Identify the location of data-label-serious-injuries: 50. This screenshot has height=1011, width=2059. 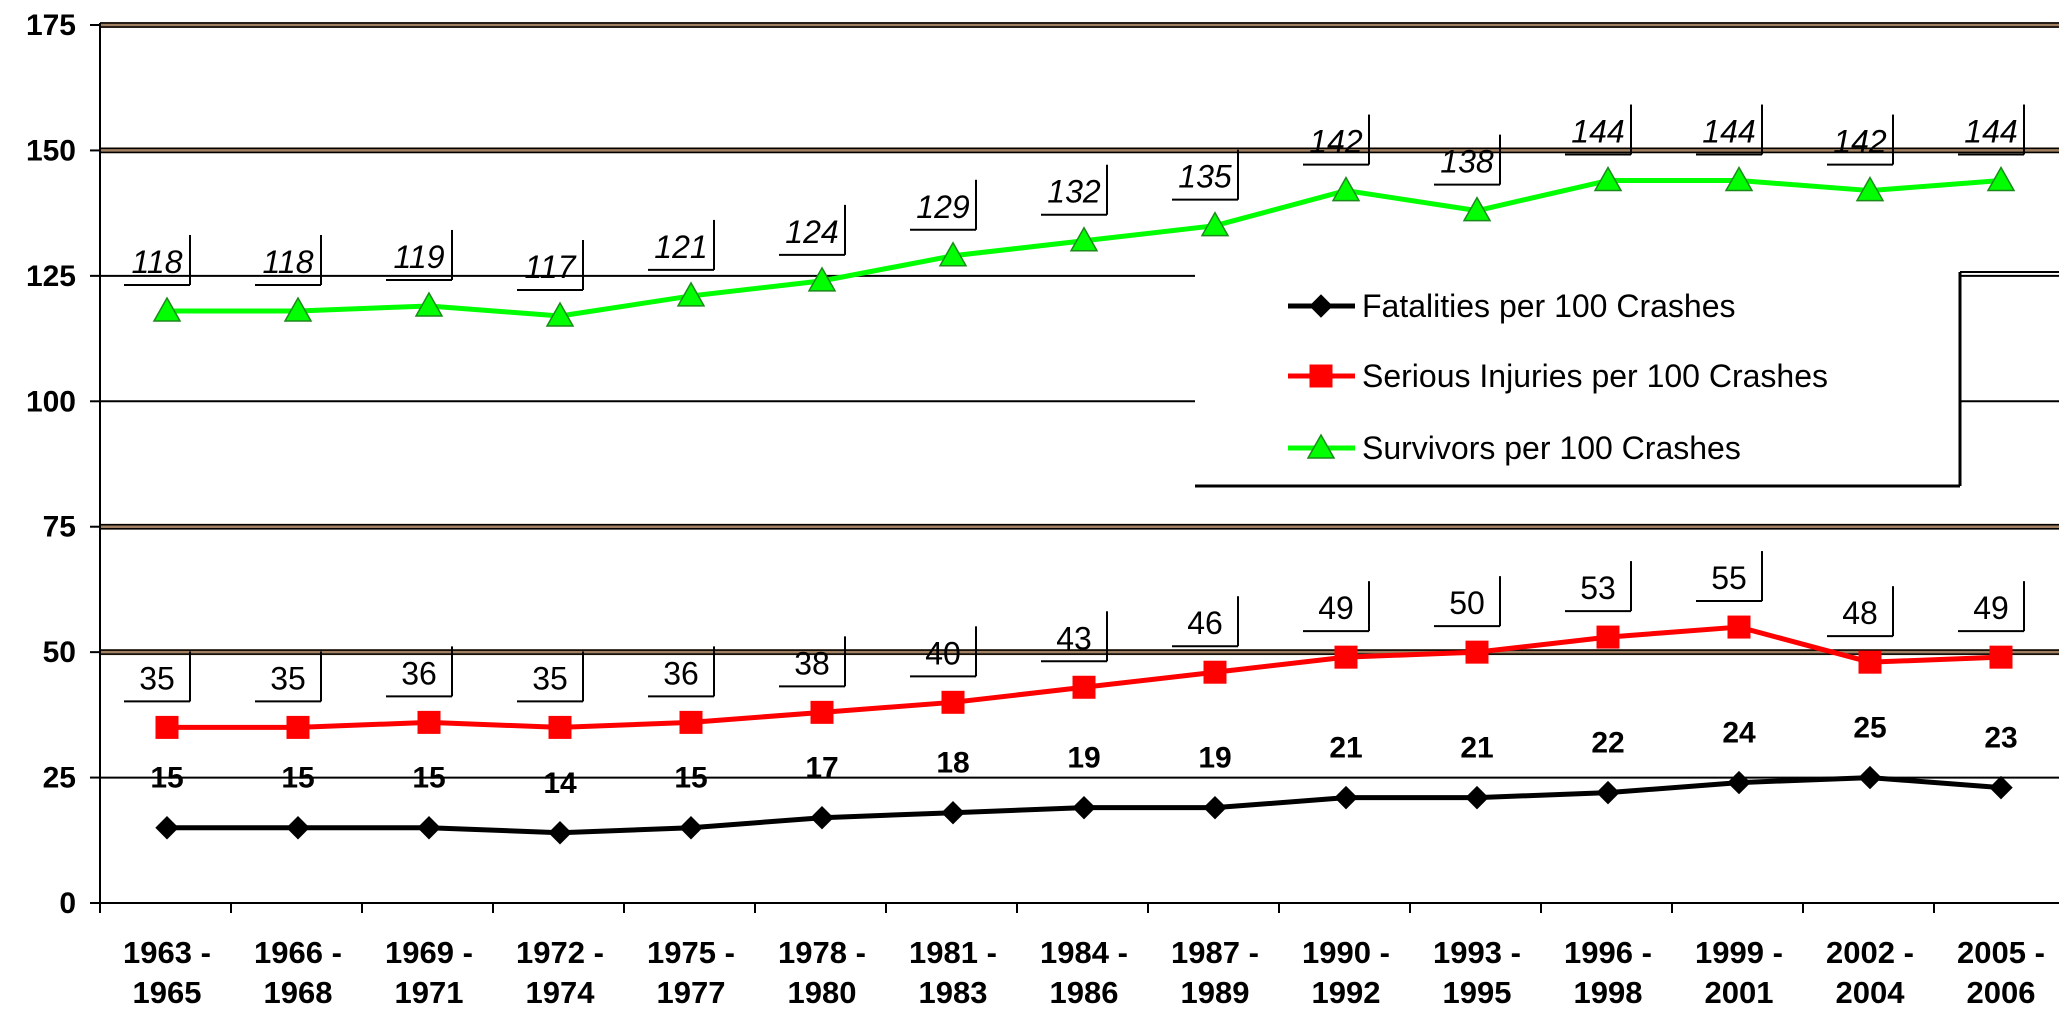
(1467, 603).